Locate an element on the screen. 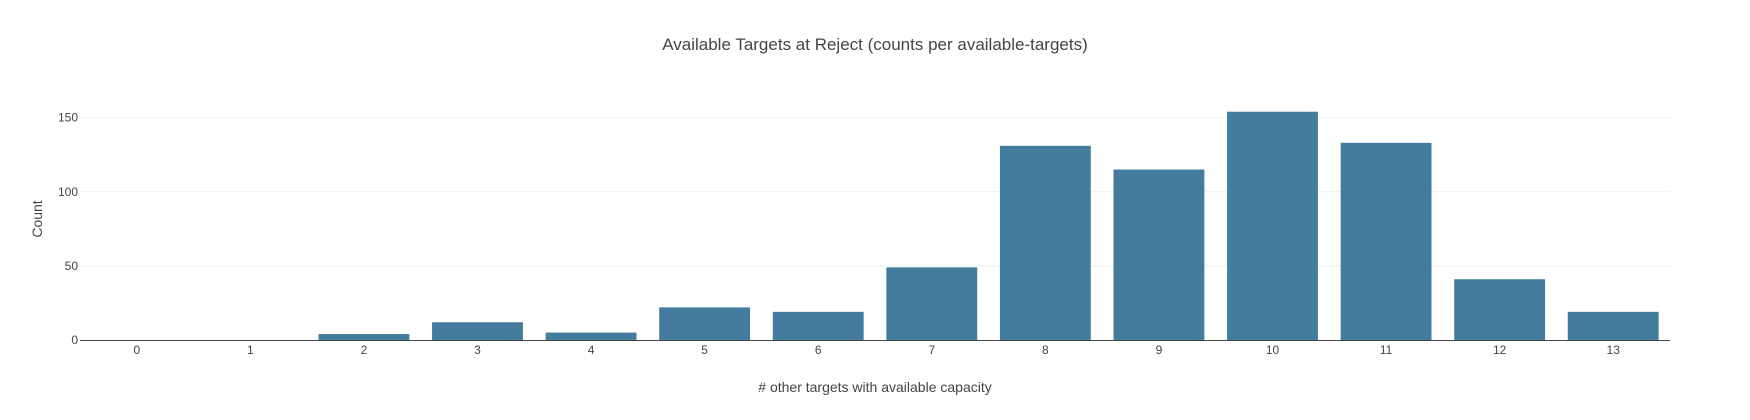 The image size is (1750, 420). x-tick-label: 0 is located at coordinates (136, 350).